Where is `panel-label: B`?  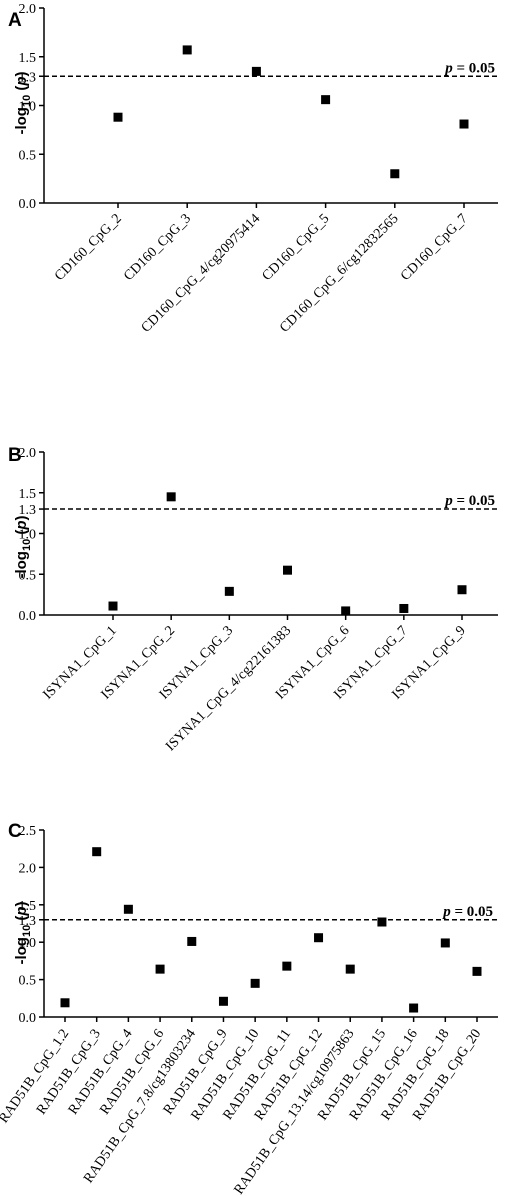 panel-label: B is located at coordinates (15, 455).